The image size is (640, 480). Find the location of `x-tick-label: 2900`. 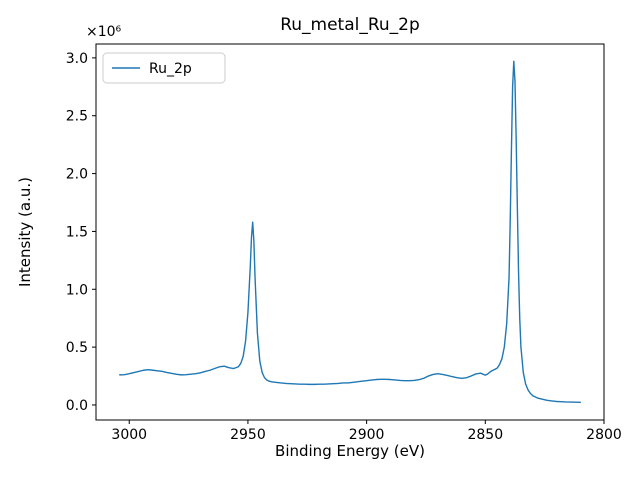

x-tick-label: 2900 is located at coordinates (367, 435).